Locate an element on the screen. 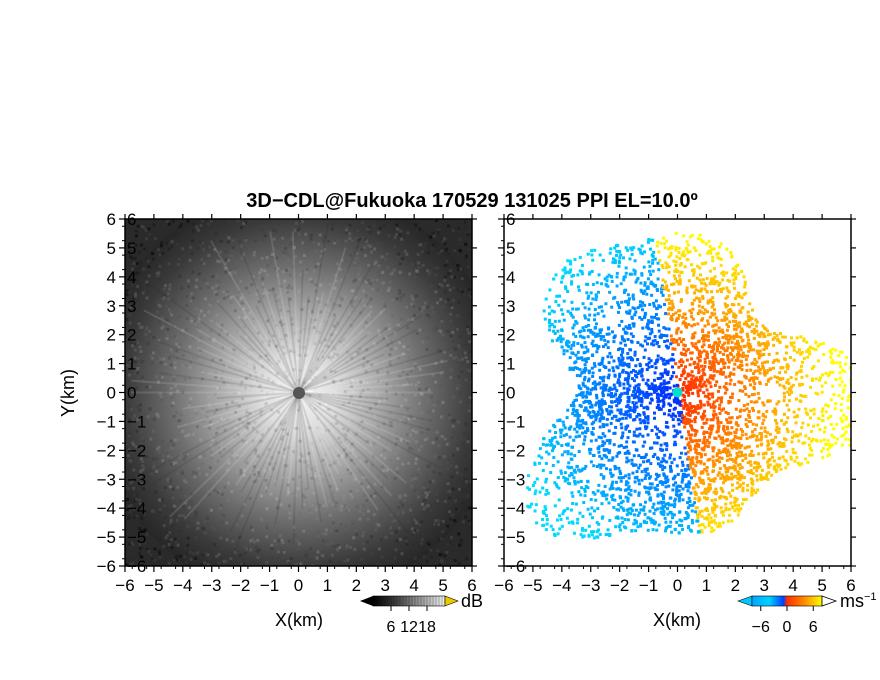  x-tick-label: 5 is located at coordinates (442, 585).